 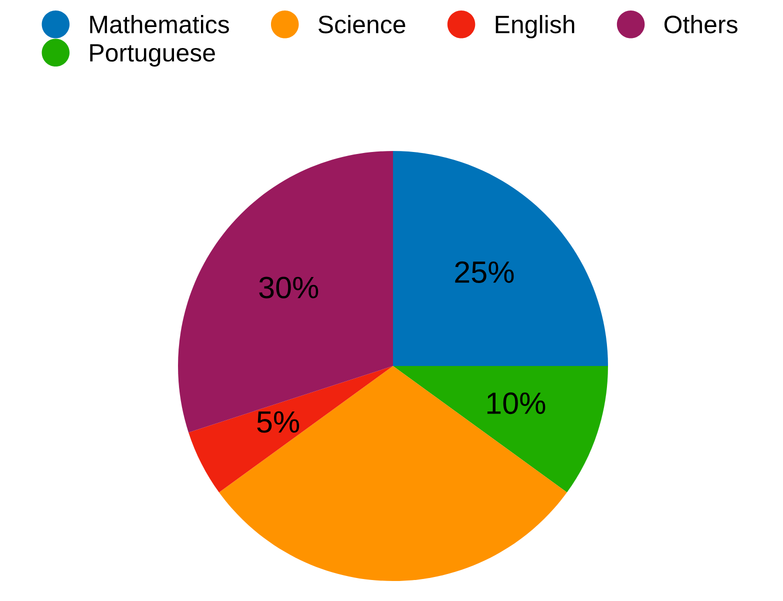 What do you see at coordinates (516, 403) in the screenshot?
I see `data-label: 10%` at bounding box center [516, 403].